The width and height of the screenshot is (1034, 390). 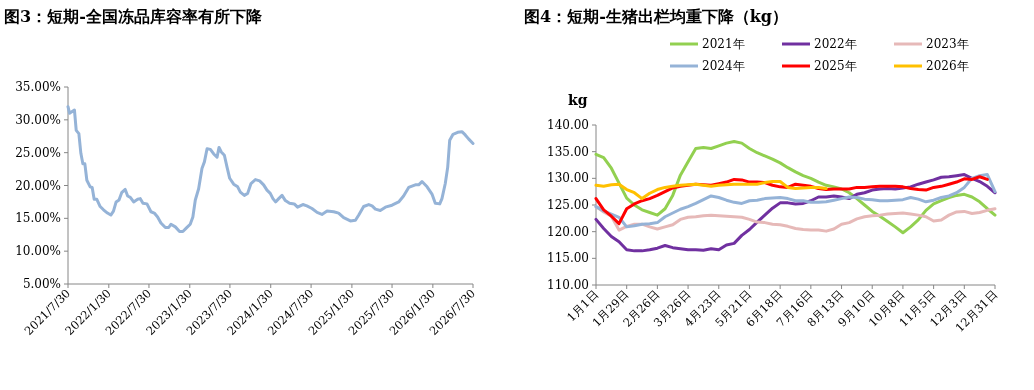 What do you see at coordinates (835, 66) in the screenshot?
I see `legend-label: 2025年` at bounding box center [835, 66].